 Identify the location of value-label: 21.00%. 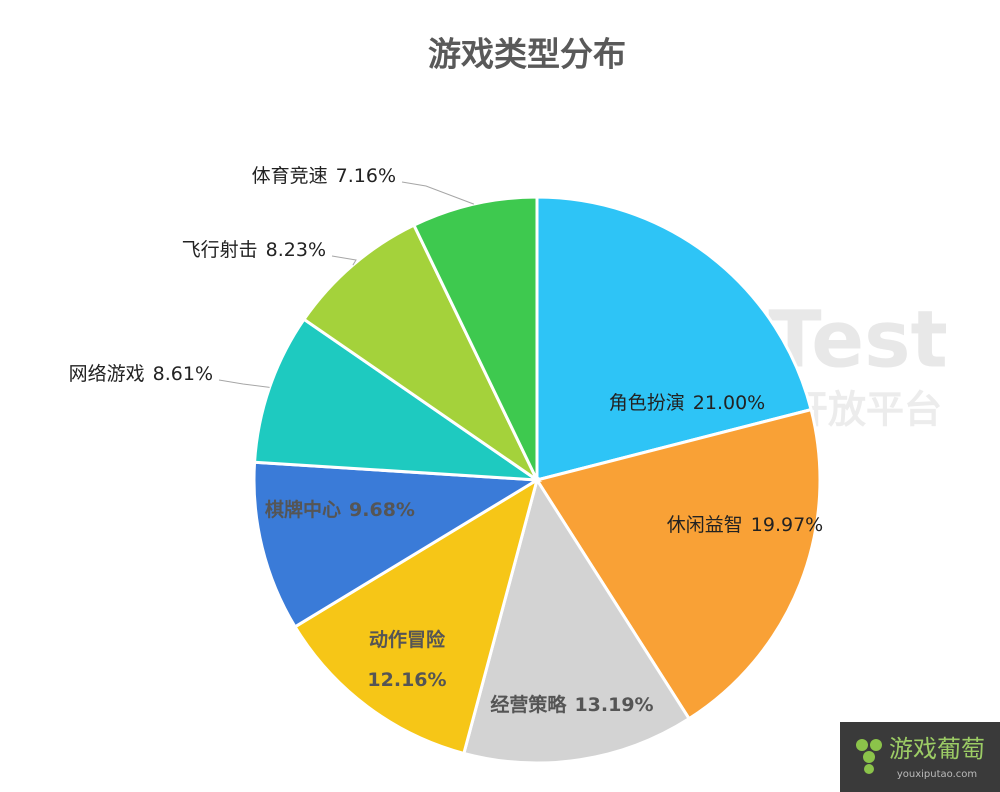
(729, 403).